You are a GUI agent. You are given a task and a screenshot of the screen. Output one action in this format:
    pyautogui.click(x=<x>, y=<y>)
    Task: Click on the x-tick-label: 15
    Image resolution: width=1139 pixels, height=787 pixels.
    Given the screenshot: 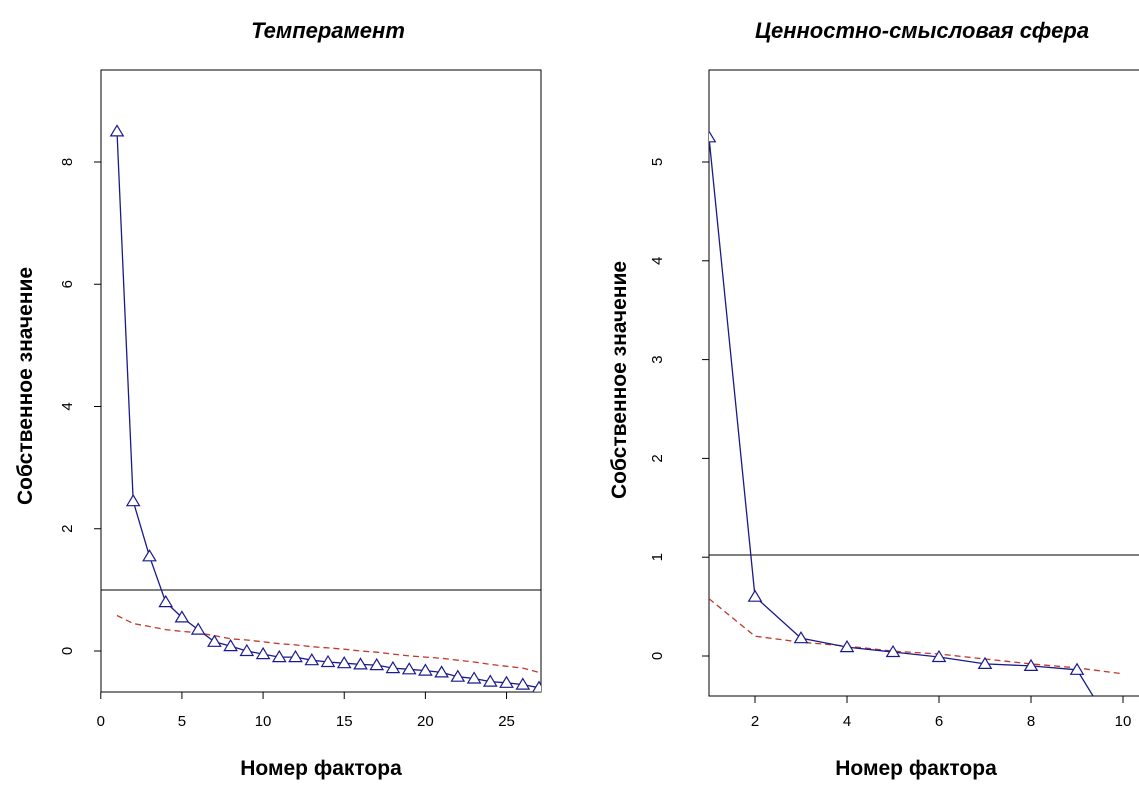 What is the action you would take?
    pyautogui.click(x=344, y=721)
    